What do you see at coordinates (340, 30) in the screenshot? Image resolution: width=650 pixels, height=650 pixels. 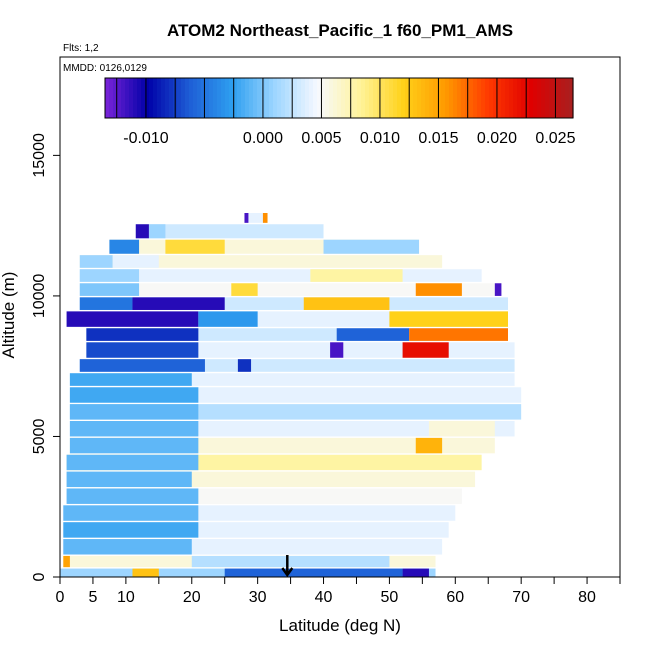 I see `chart-title: ATOM2 Northeast_Pacific_1 f60_PM1_AMS` at bounding box center [340, 30].